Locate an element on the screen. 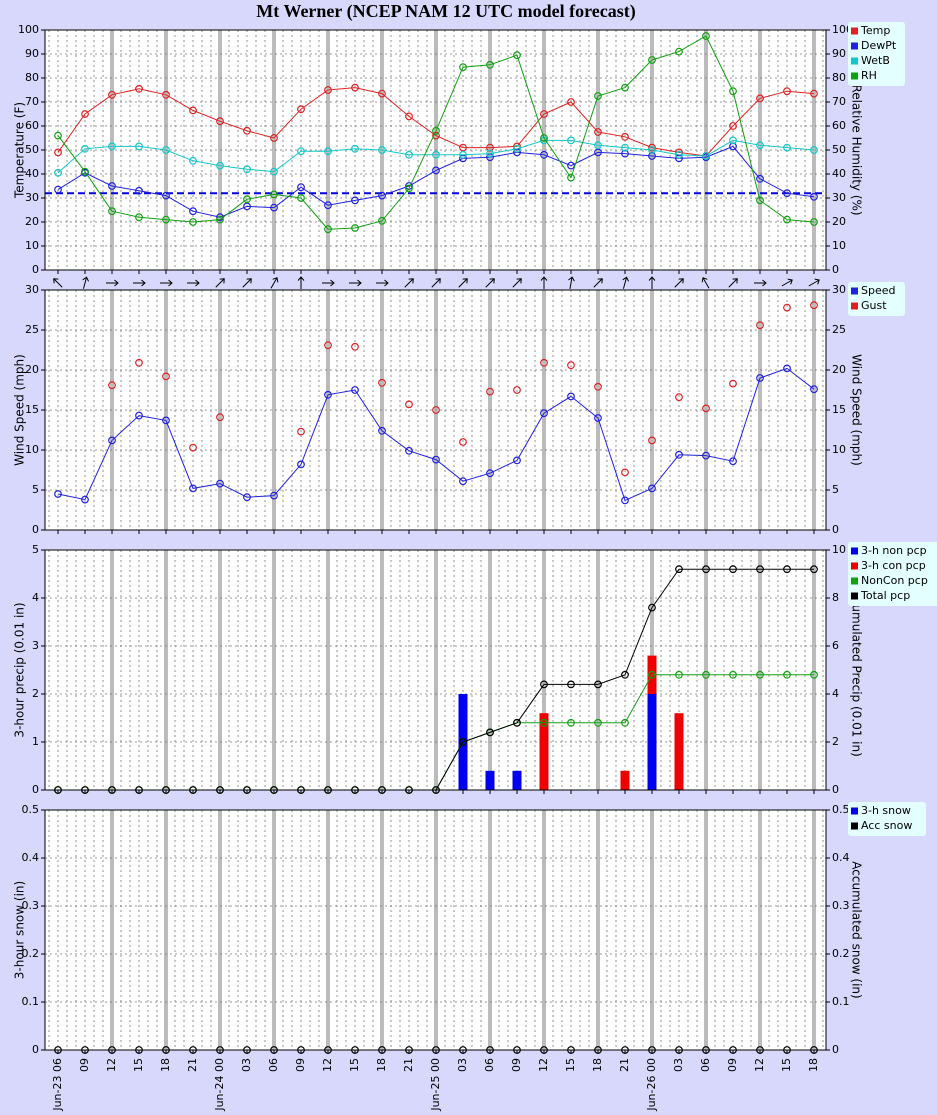 The width and height of the screenshot is (937, 1115). y2-tick-label: 0.1 is located at coordinates (841, 1001).